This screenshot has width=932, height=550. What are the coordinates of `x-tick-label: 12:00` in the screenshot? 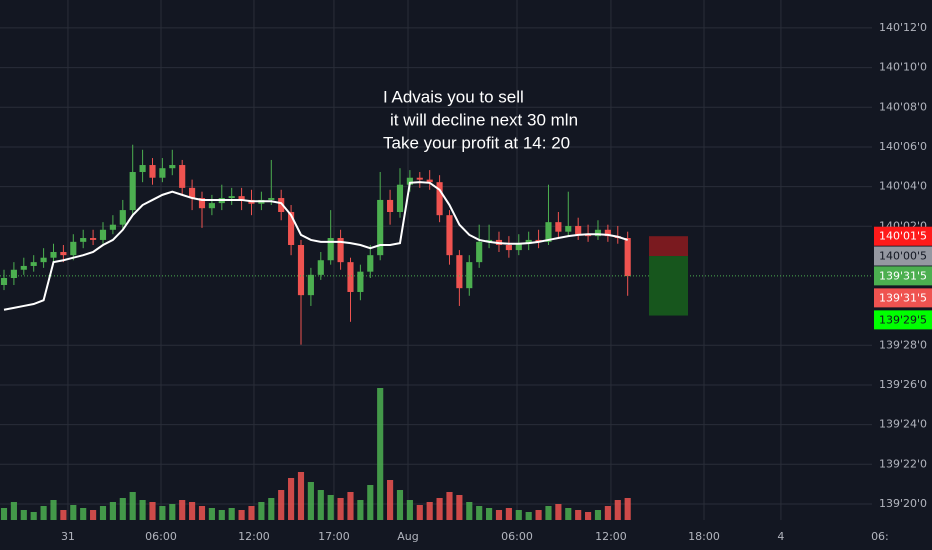 It's located at (254, 536).